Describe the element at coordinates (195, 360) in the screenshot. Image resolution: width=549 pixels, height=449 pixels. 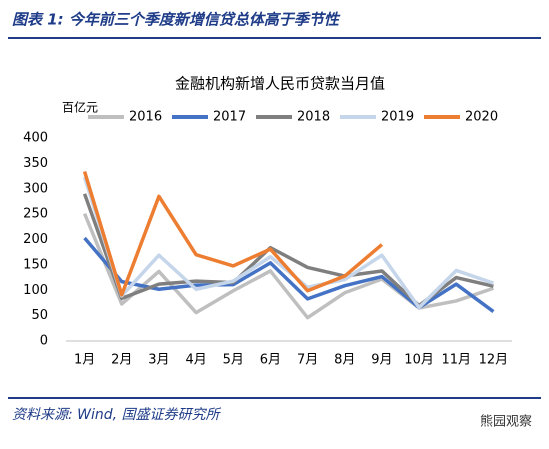
I see `x-tick-label: 4月` at that location.